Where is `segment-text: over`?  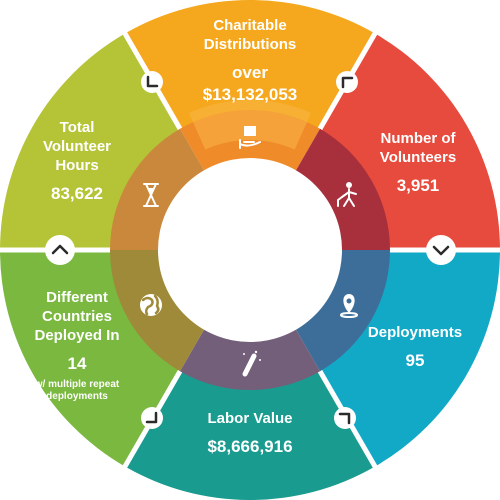 segment-text: over is located at coordinates (250, 72).